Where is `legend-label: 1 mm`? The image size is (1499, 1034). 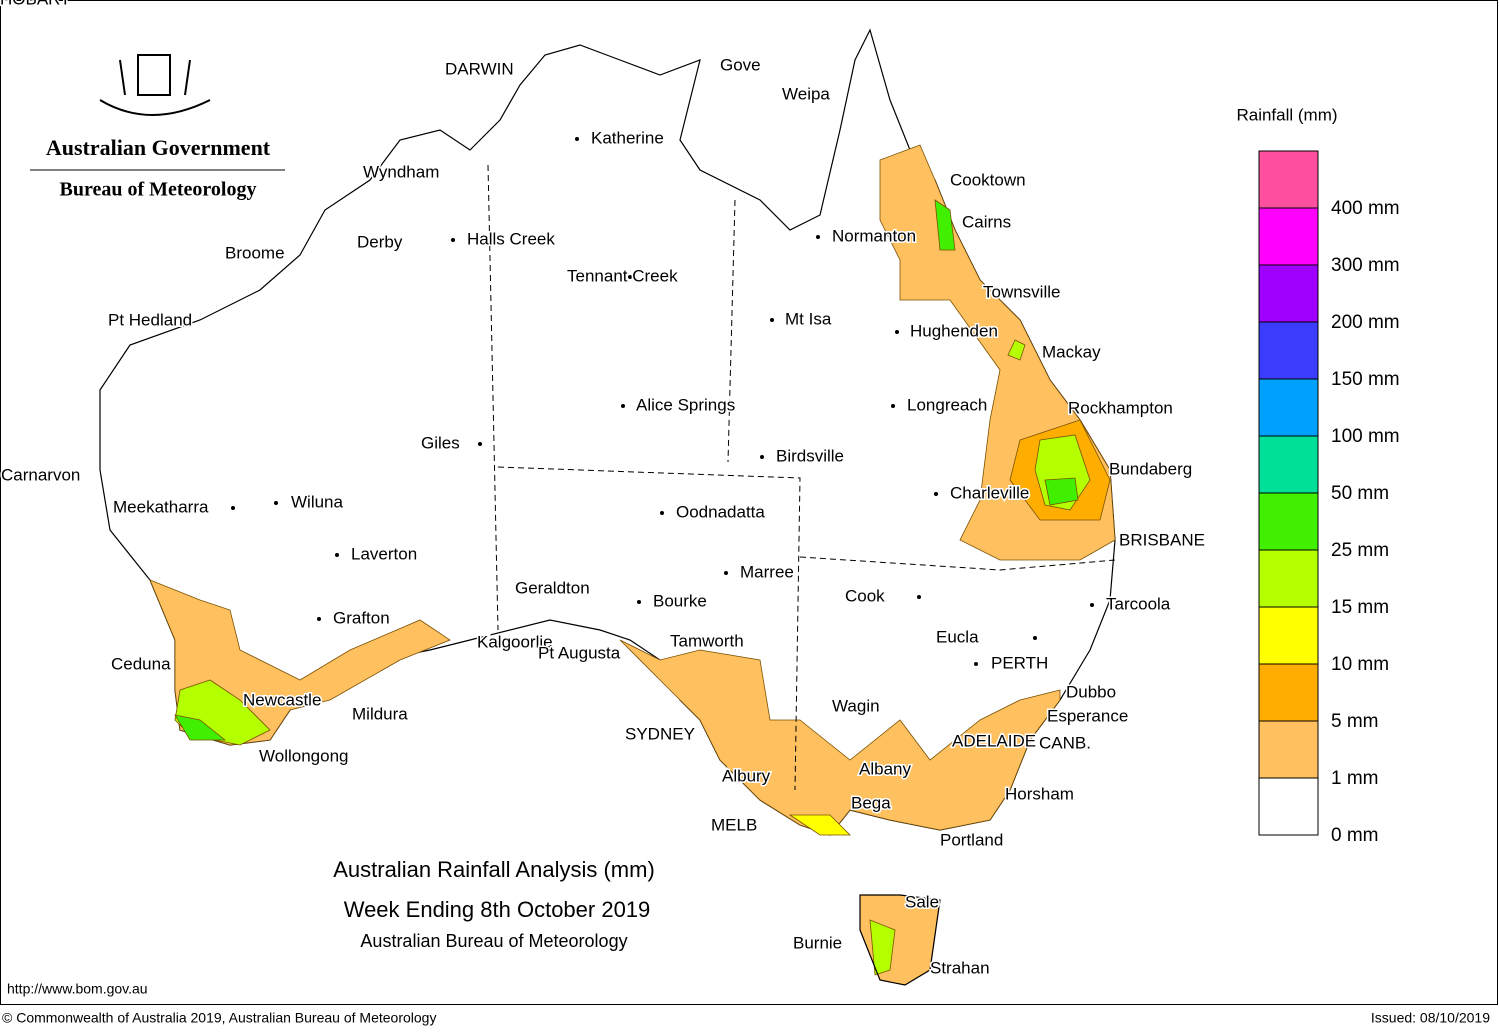 legend-label: 1 mm is located at coordinates (1355, 778).